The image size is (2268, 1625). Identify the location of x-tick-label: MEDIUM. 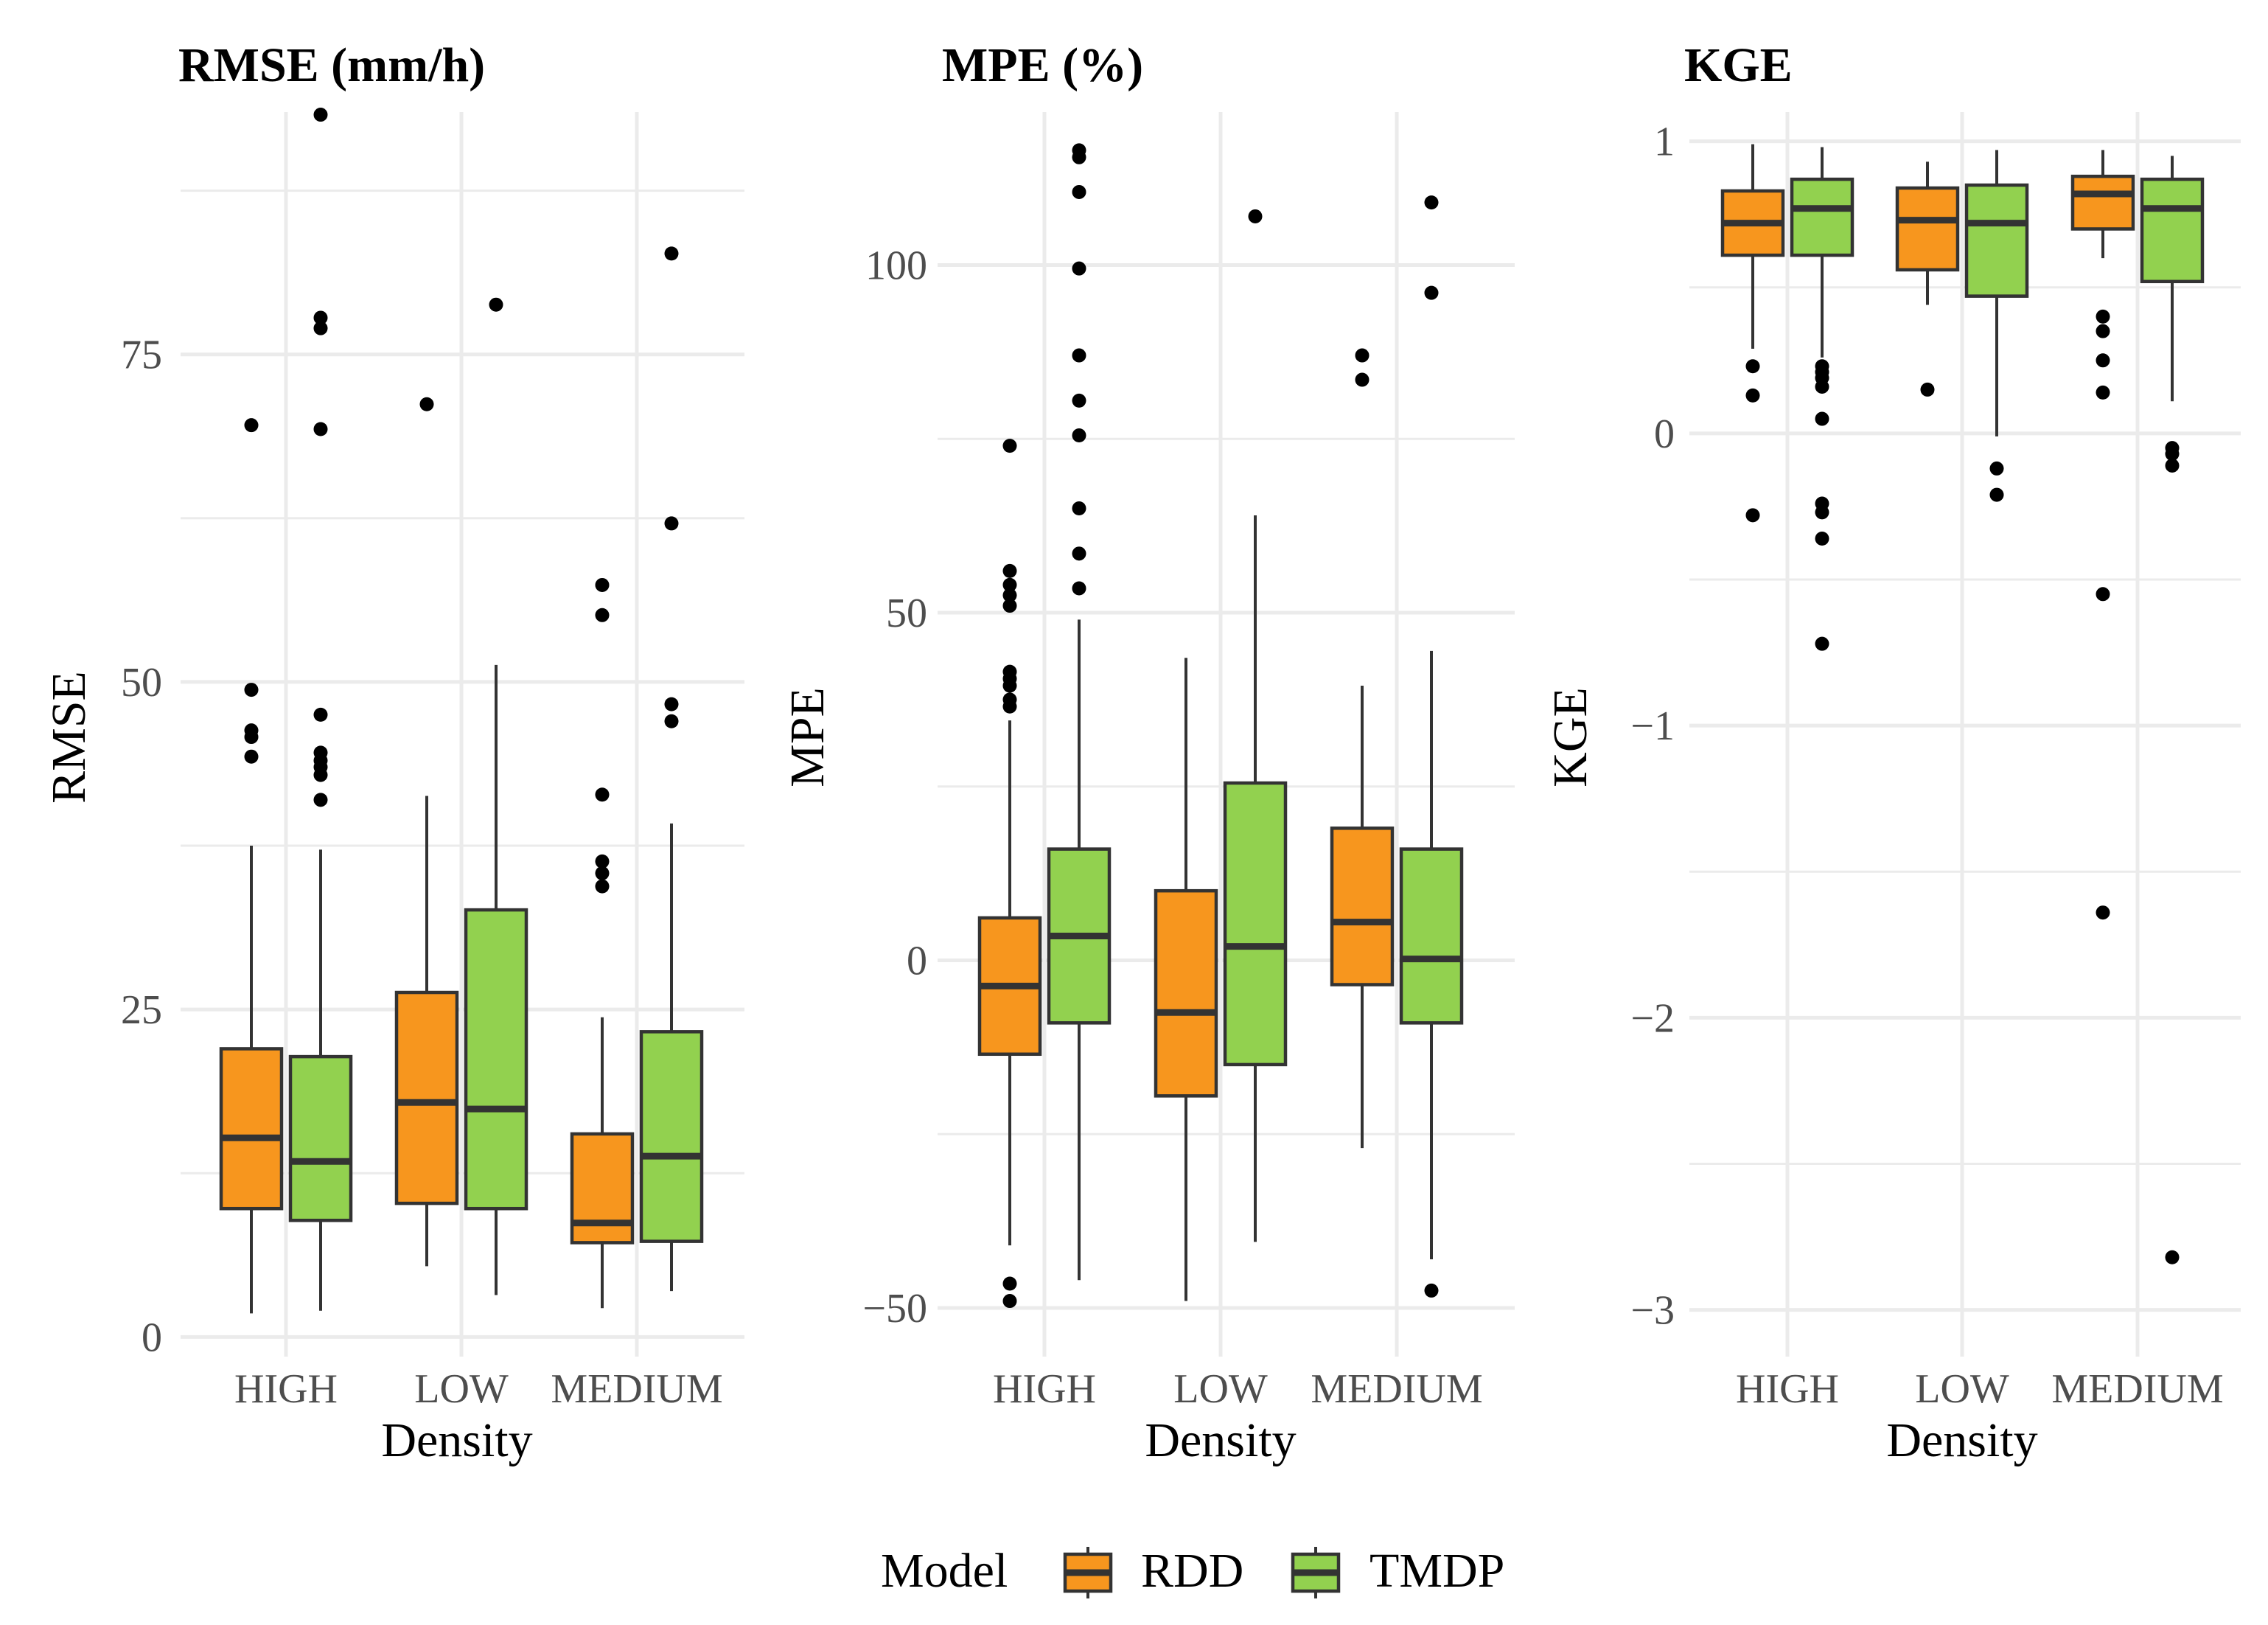
(1396, 1389).